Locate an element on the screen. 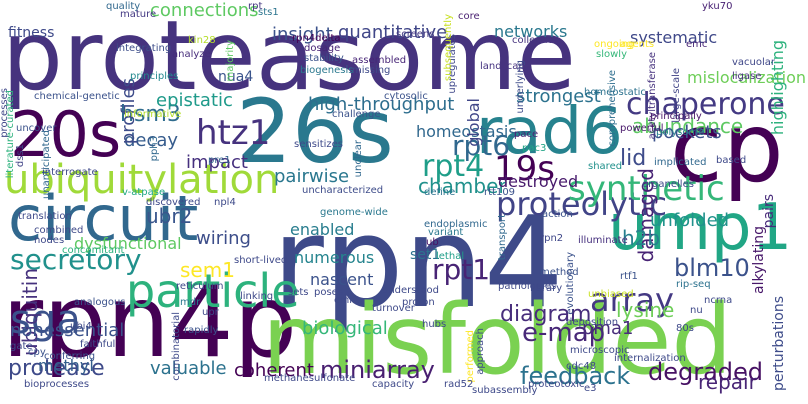  word: polysome is located at coordinates (680, 132).